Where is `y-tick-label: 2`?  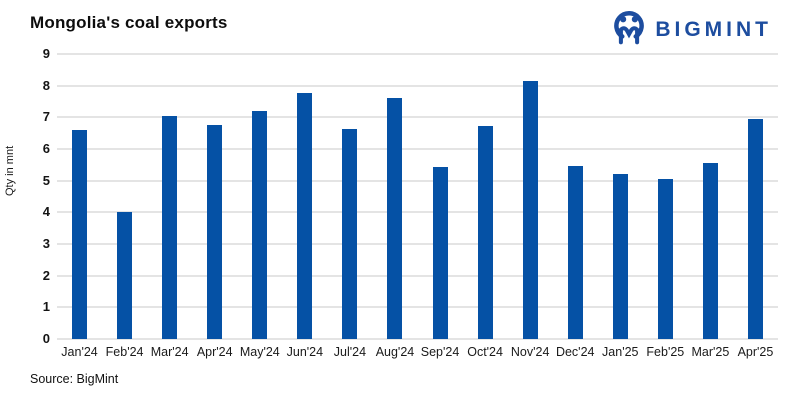
y-tick-label: 2 is located at coordinates (46, 275).